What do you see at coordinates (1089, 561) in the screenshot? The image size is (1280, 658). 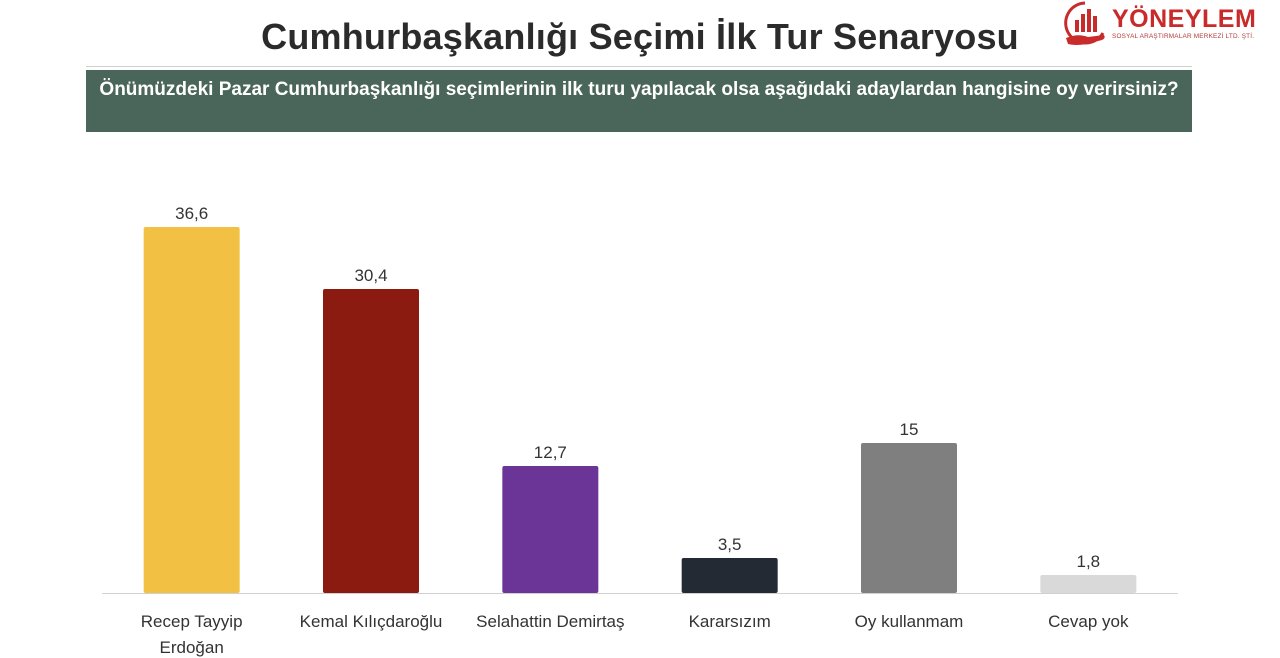 I see `data-label: 1,8` at bounding box center [1089, 561].